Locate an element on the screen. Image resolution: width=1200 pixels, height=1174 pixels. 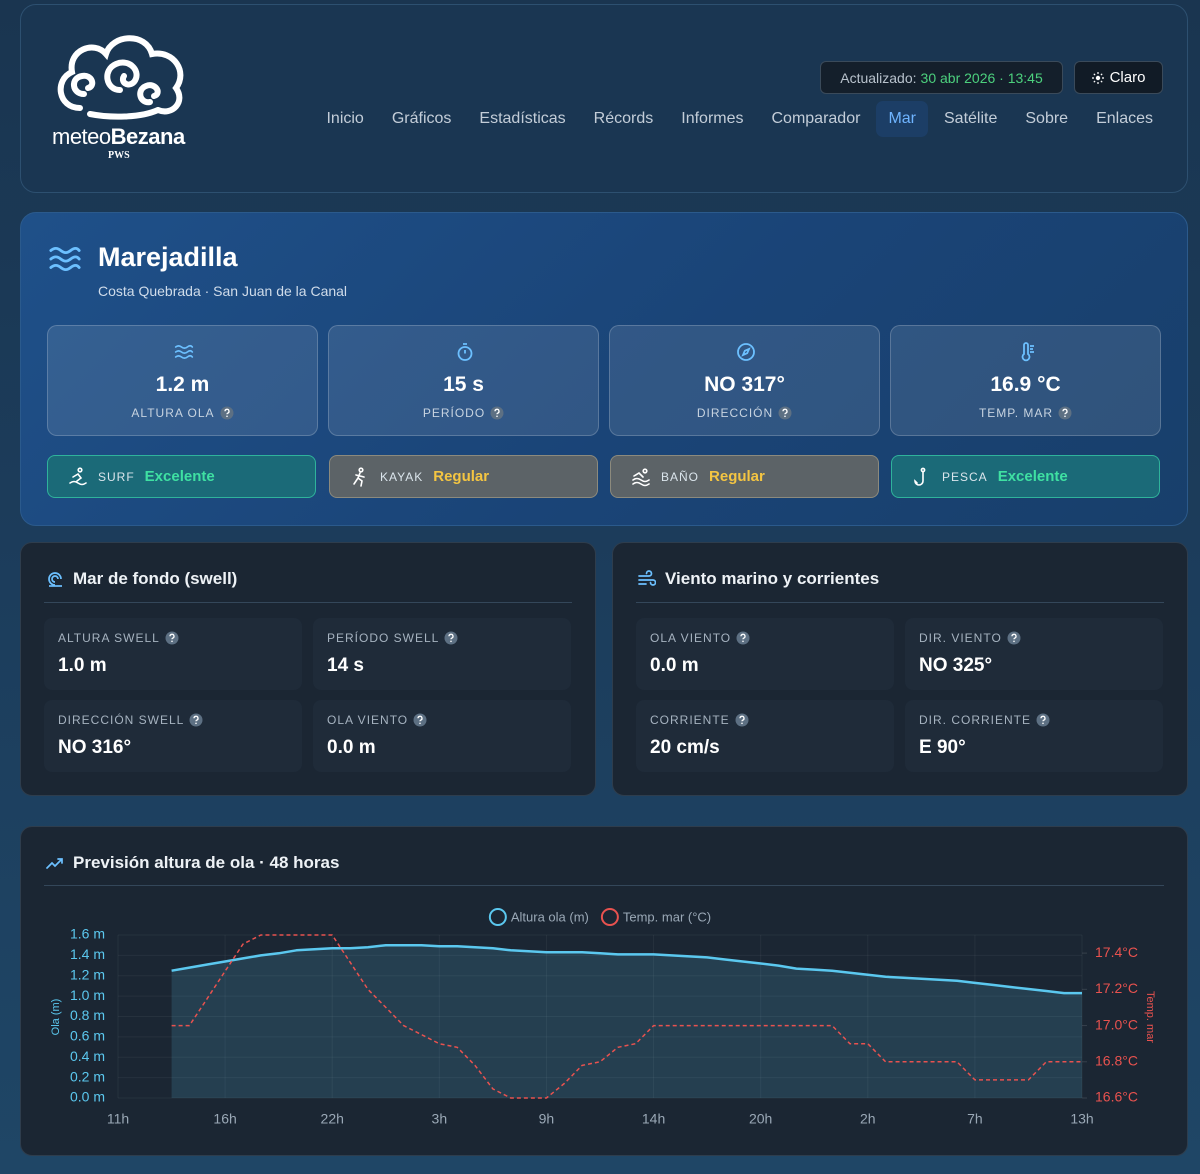
metric-value: NO 316° is located at coordinates (95, 747).